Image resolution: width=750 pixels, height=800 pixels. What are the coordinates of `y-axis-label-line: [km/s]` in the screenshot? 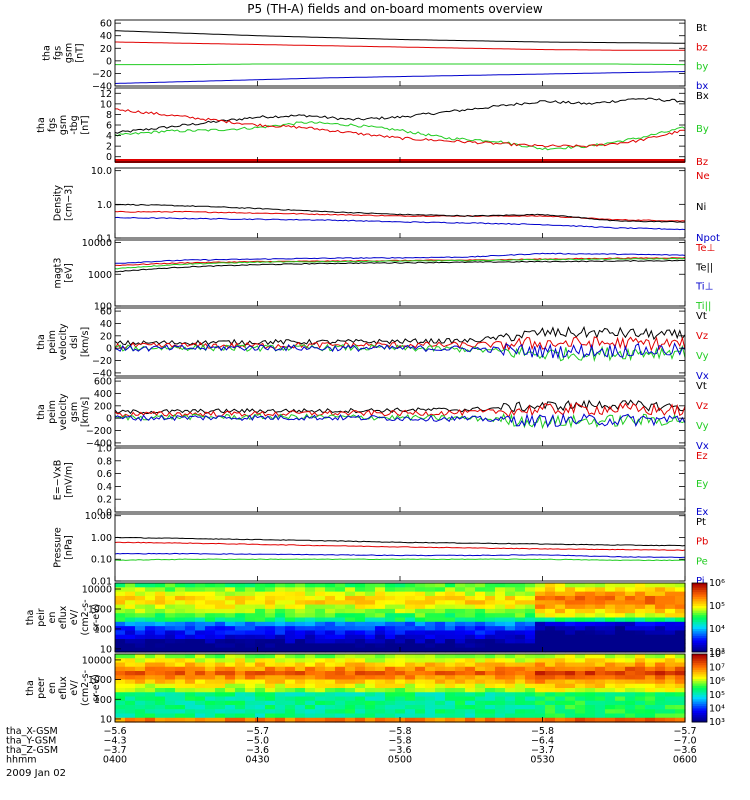 It's located at (85, 342).